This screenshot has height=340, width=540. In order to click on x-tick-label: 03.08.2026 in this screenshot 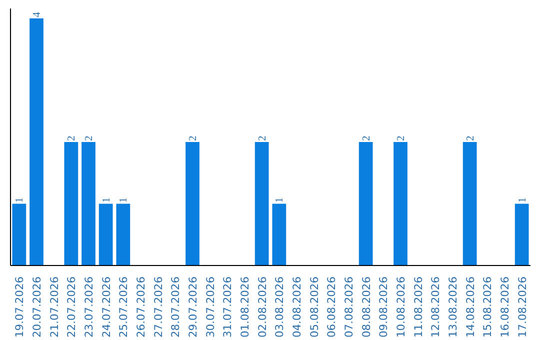, I will do `click(279, 307)`.